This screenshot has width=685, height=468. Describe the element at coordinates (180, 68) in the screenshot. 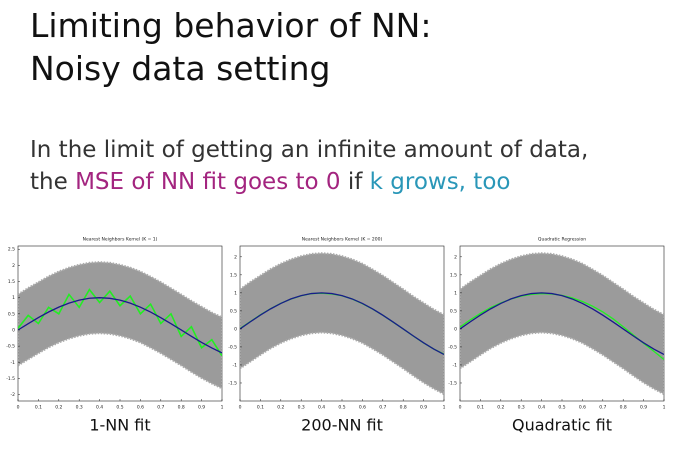

I see `title-line: Noisy data setting` at that location.